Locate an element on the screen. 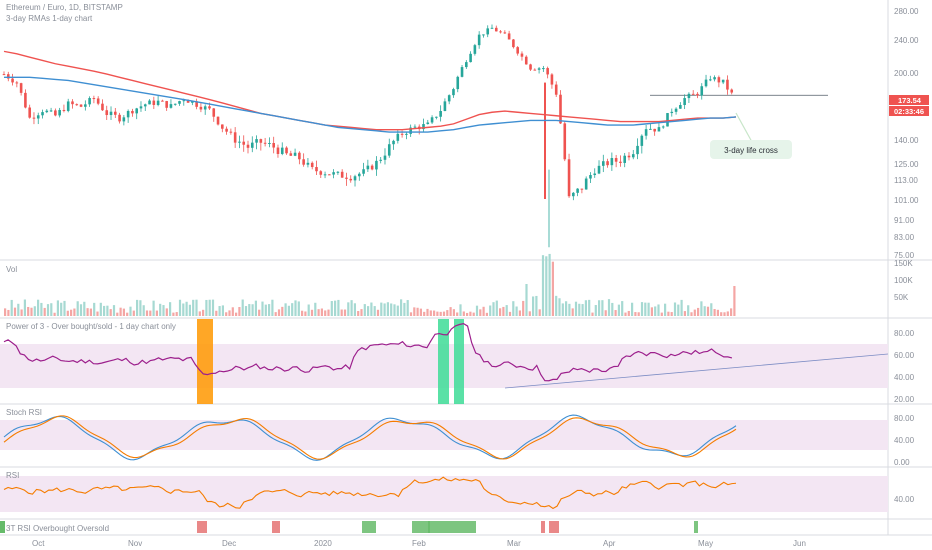 The height and width of the screenshot is (550, 932). stoch-tick: 0.00 is located at coordinates (902, 462).